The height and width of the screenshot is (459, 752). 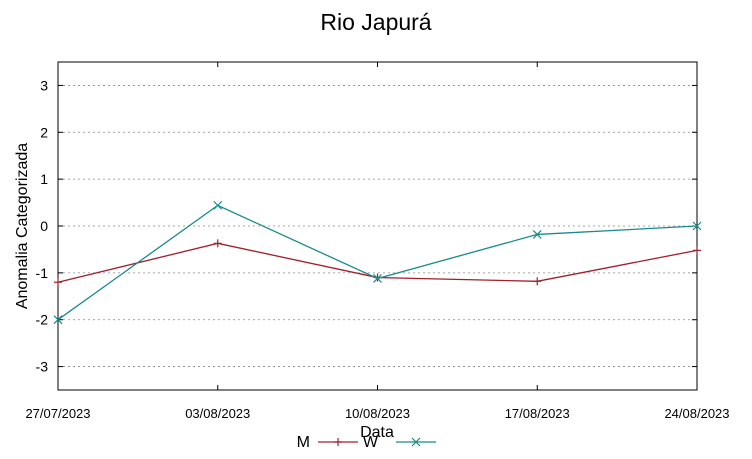 What do you see at coordinates (377, 432) in the screenshot?
I see `x-axis-label: Data` at bounding box center [377, 432].